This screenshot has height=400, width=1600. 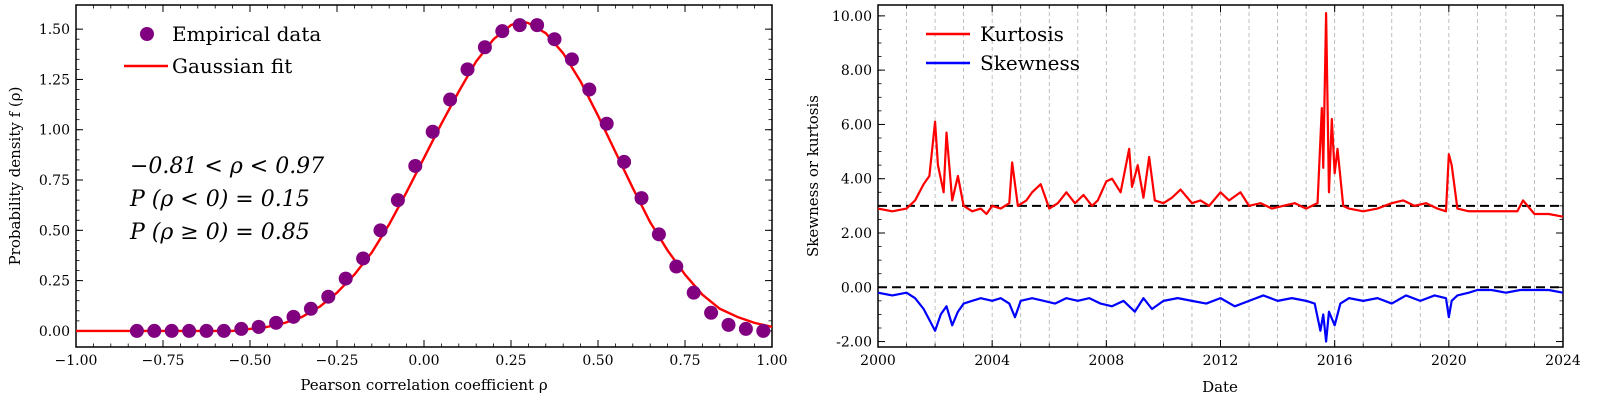 What do you see at coordinates (856, 125) in the screenshot?
I see `right-y-tick-label: 6.00` at bounding box center [856, 125].